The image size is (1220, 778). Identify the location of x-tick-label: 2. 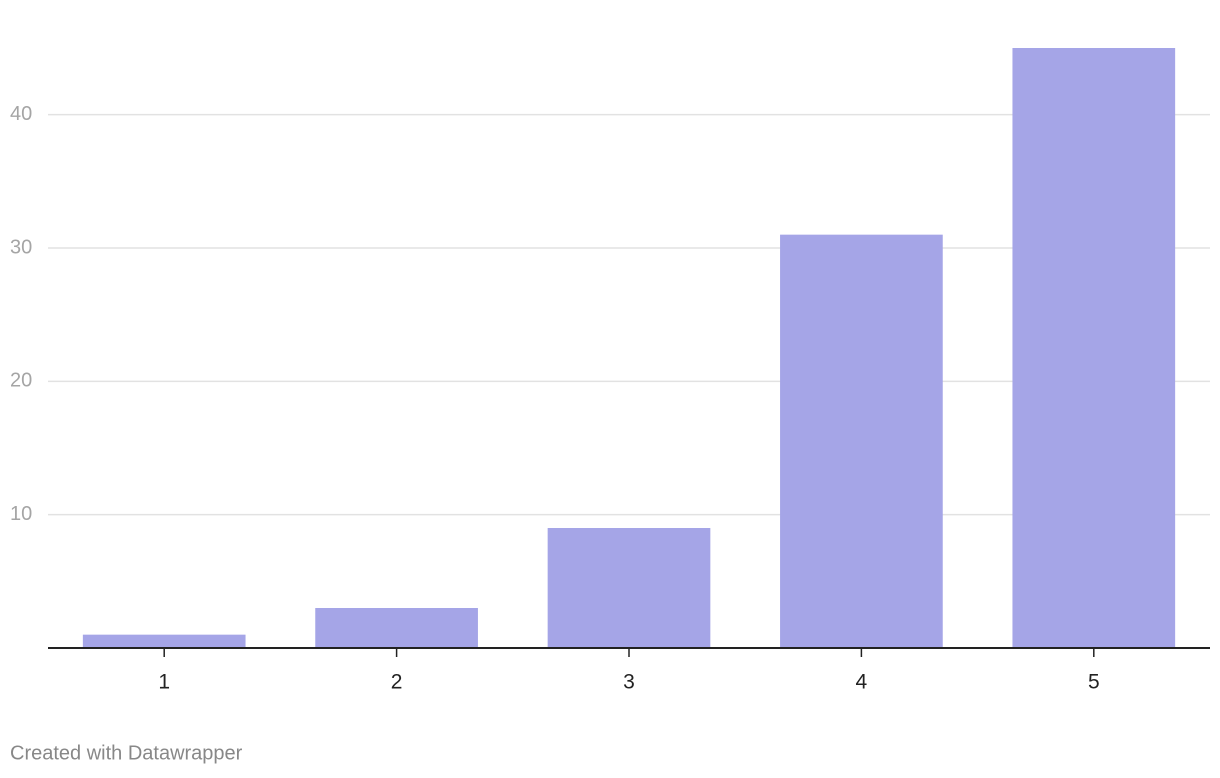
(397, 682).